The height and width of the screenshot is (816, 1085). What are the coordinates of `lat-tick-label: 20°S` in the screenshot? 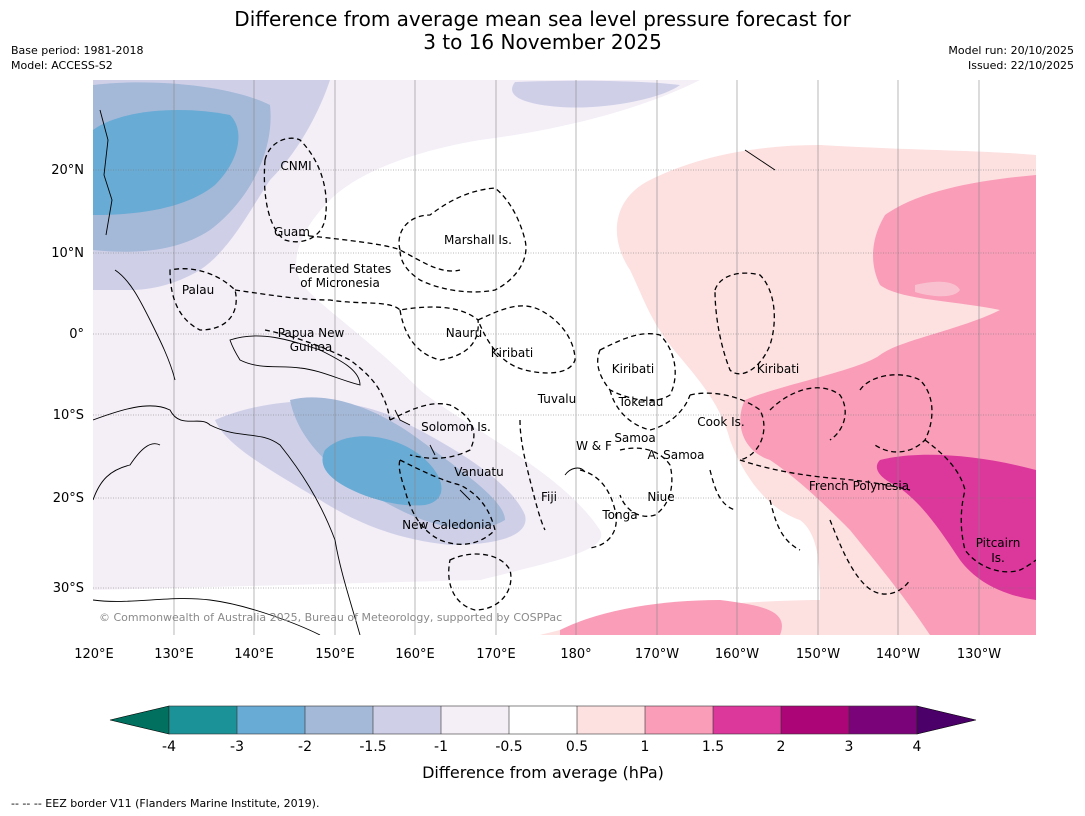 It's located at (68, 498).